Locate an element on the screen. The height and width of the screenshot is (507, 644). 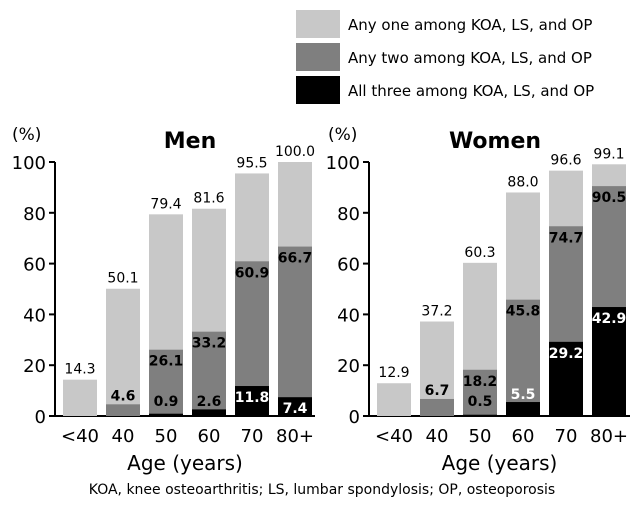
data-label-3-4: 29.2 is located at coordinates (566, 354).